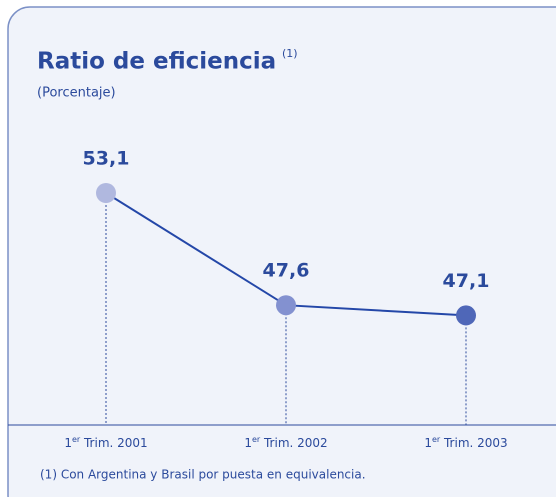 This screenshot has height=497, width=556. Describe the element at coordinates (466, 281) in the screenshot. I see `value-label: 47,1` at that location.